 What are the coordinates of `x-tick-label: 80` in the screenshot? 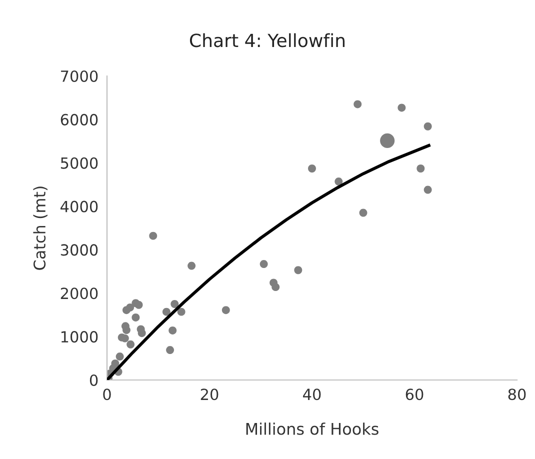 It's located at (517, 394).